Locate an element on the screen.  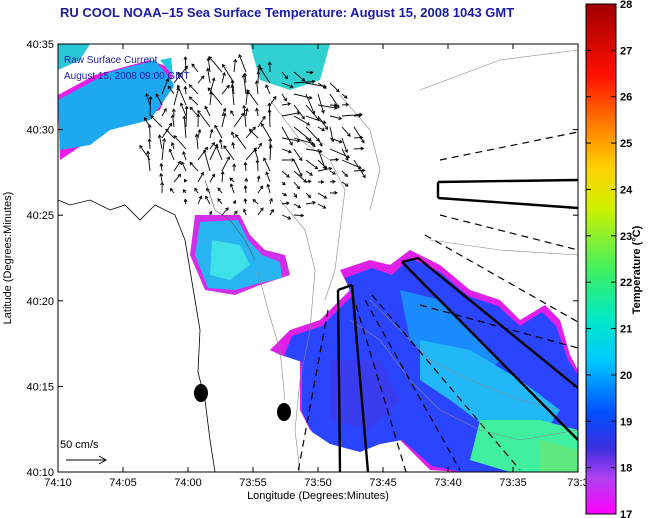
y-axis-label: Latitude (Degrees:Minutes) is located at coordinates (8, 258).